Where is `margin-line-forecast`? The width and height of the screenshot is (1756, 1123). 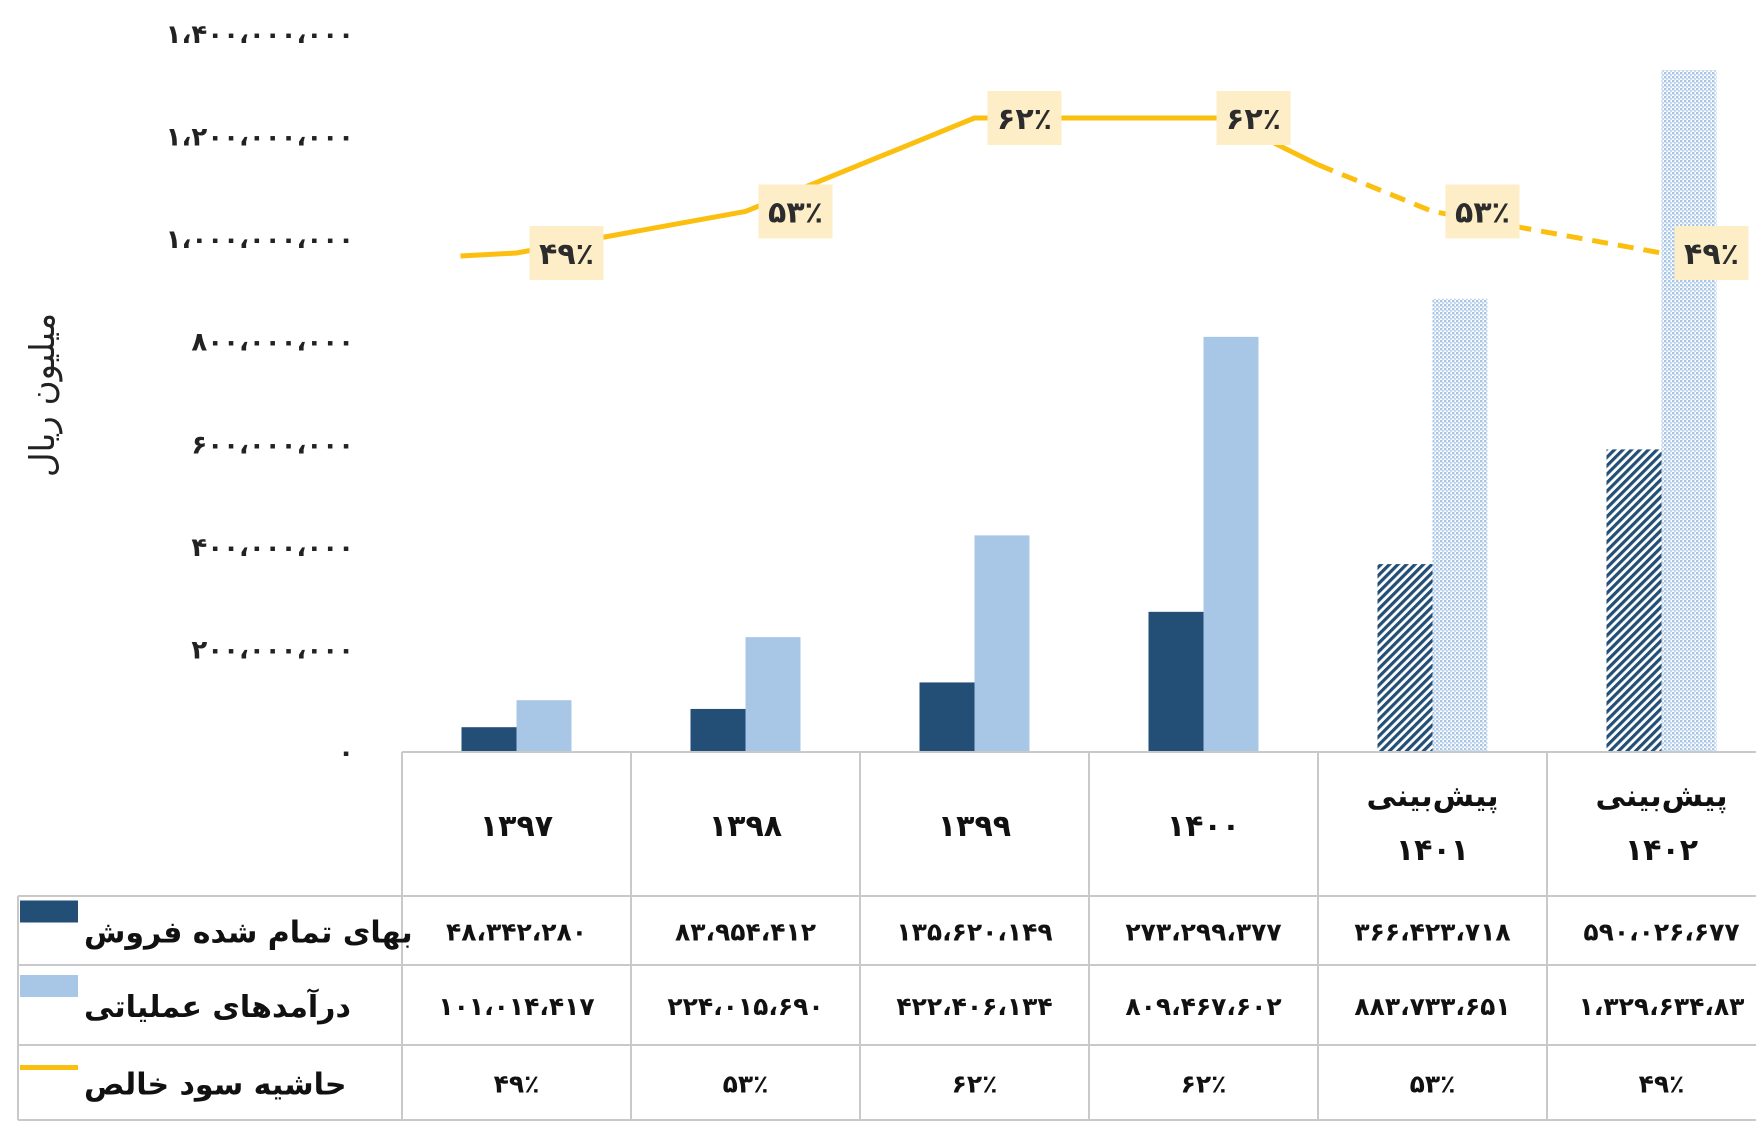
margin-line-forecast is located at coordinates (1489, 209).